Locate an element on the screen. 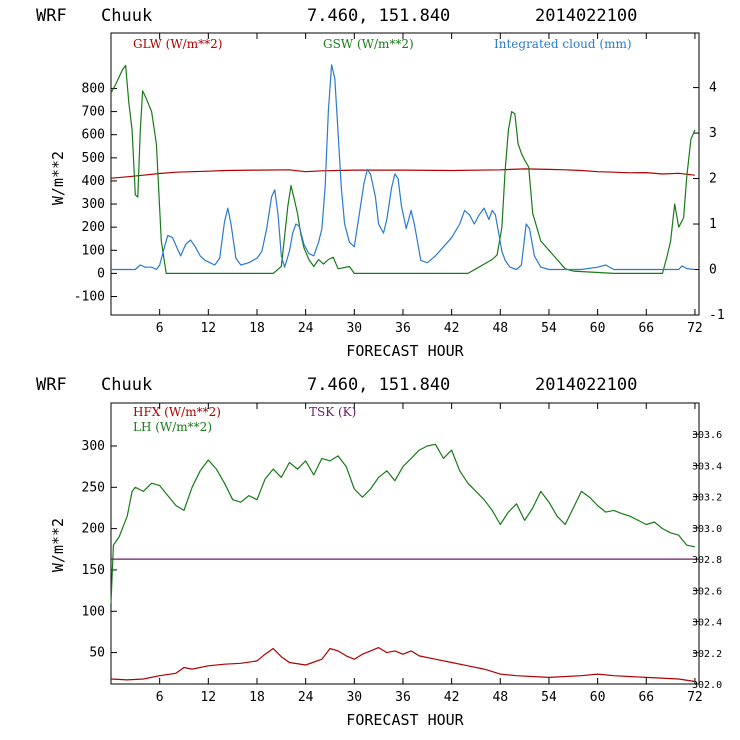  y2-tick-label: 302.2 is located at coordinates (707, 654).